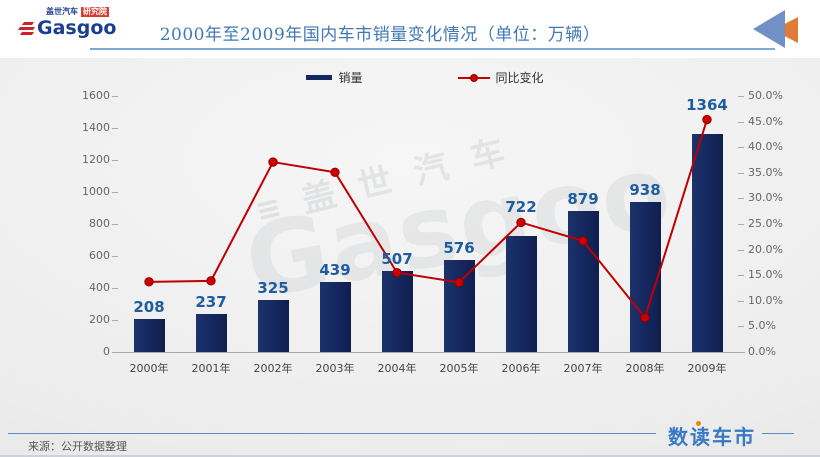  I want to click on legend-sales-label: 销量, so click(350, 78).